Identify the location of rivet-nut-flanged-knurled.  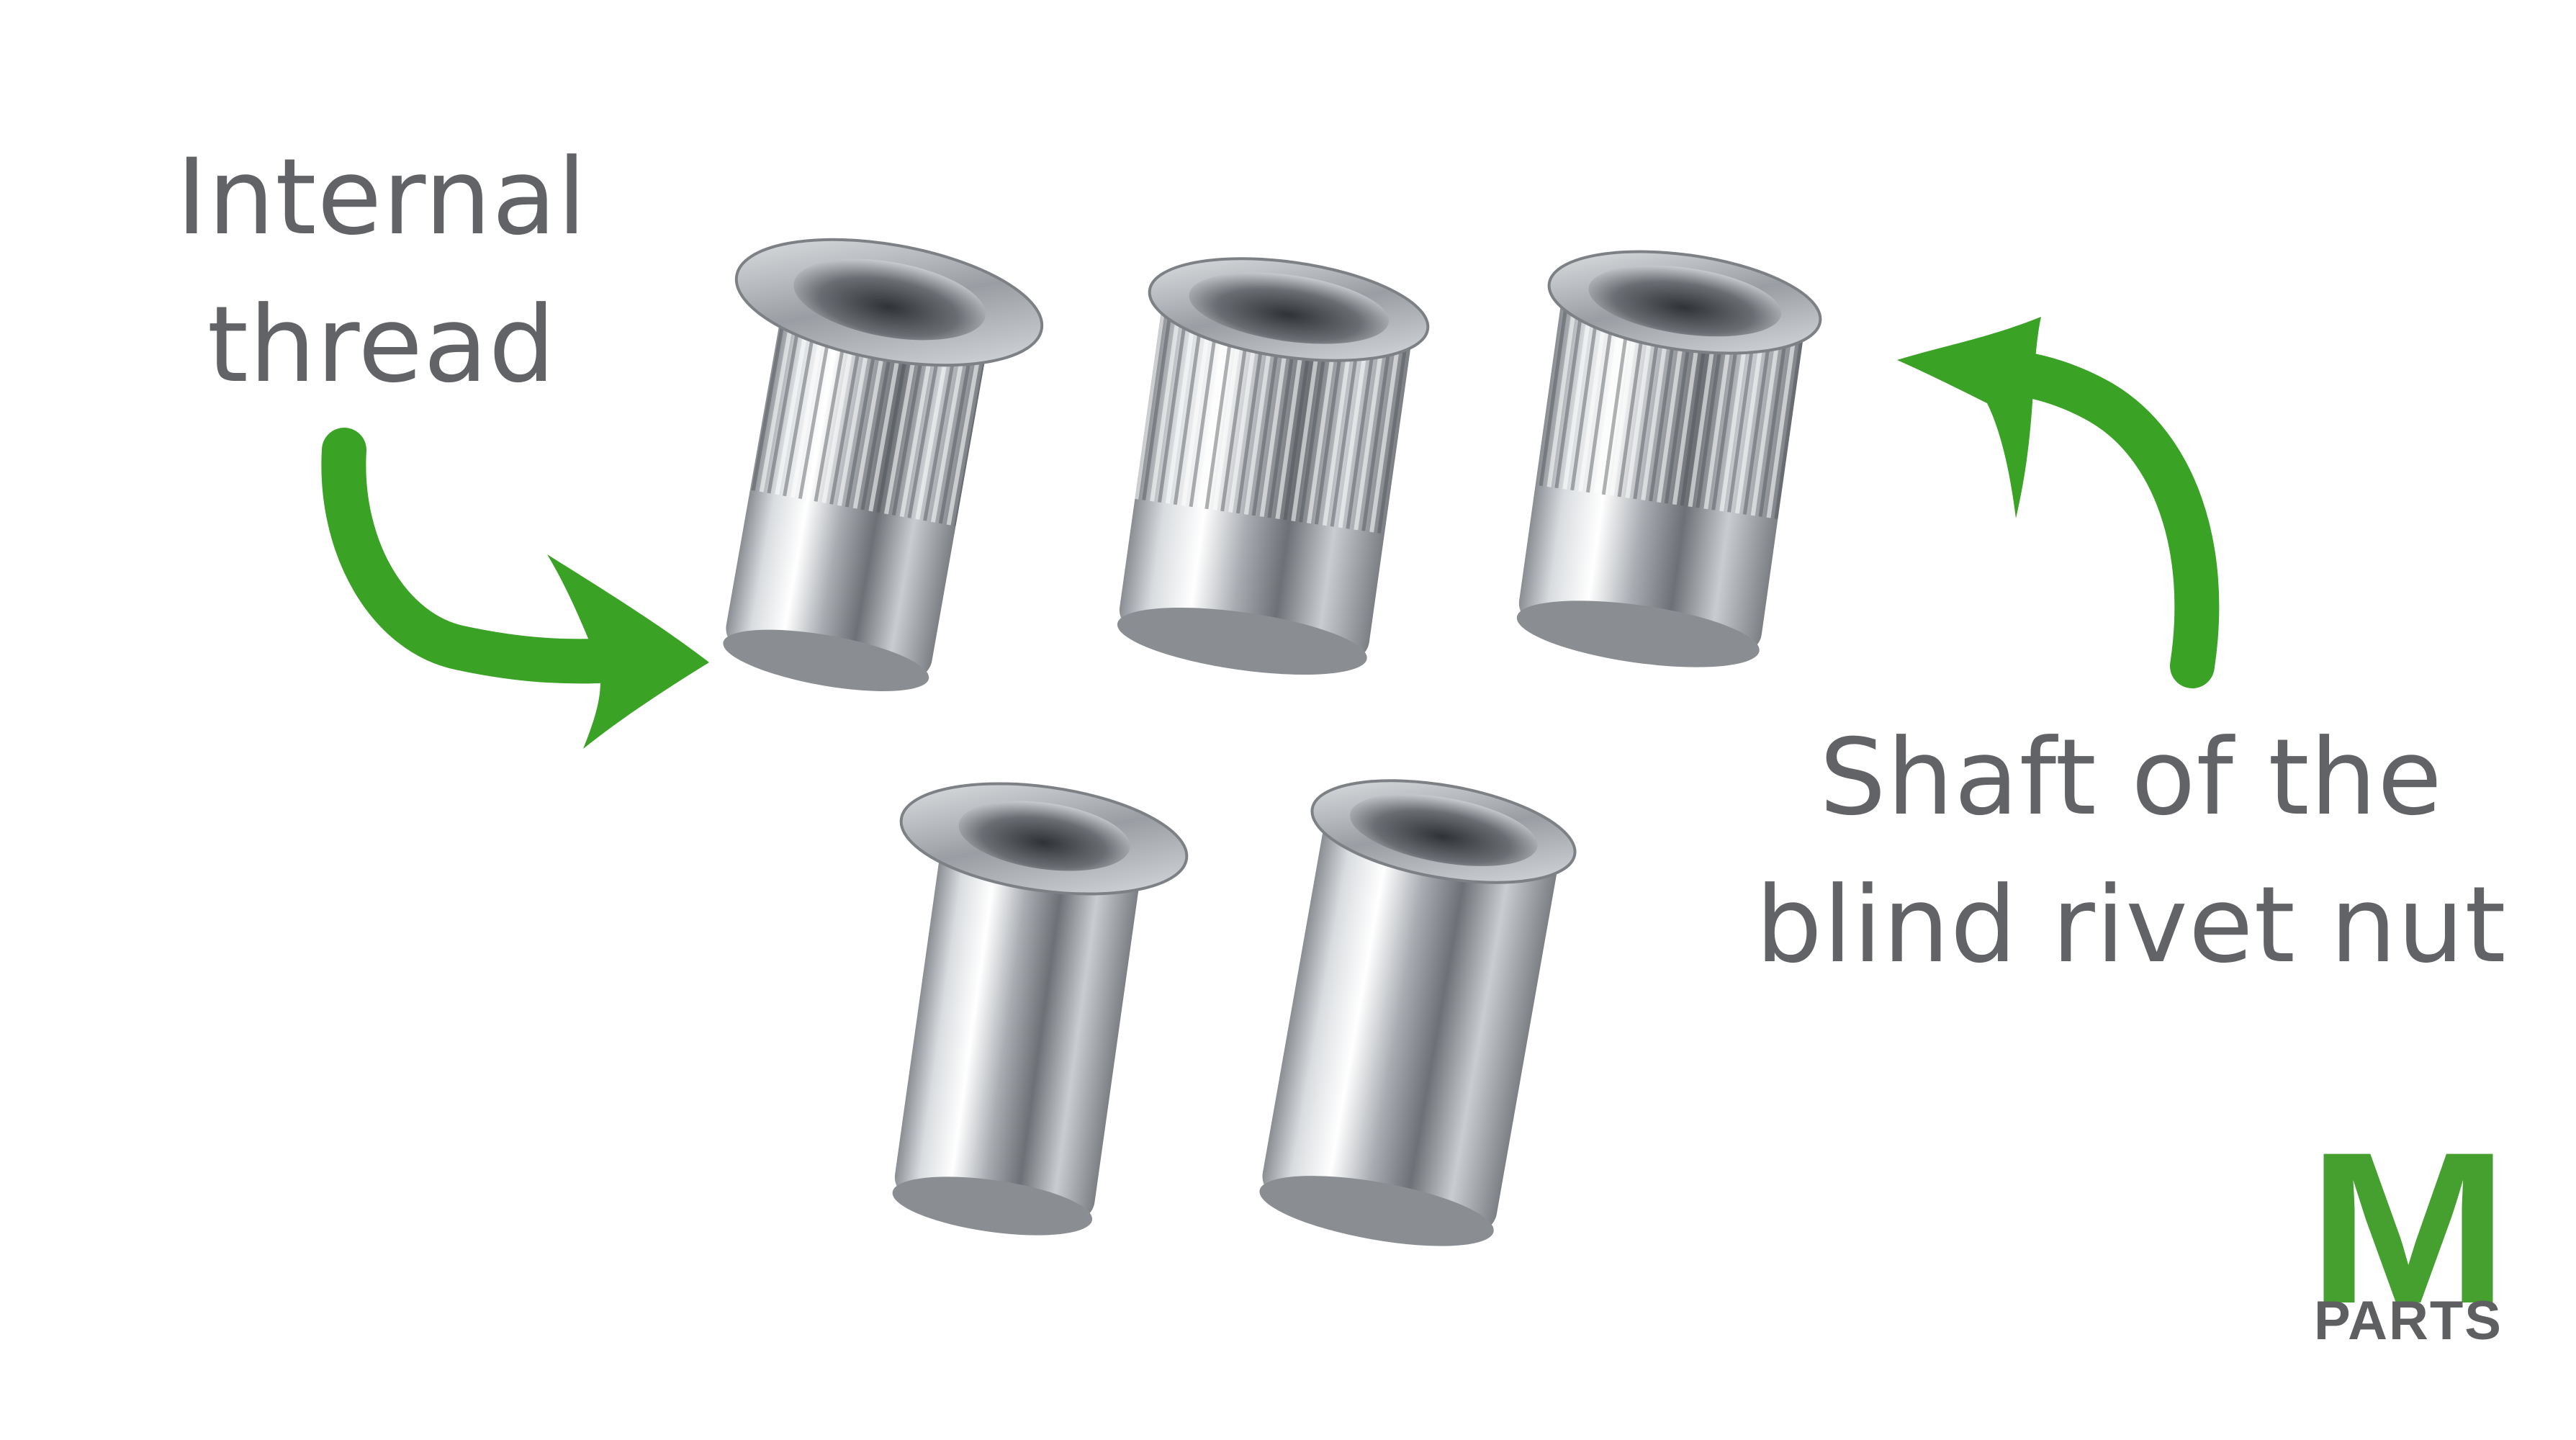
(883, 465).